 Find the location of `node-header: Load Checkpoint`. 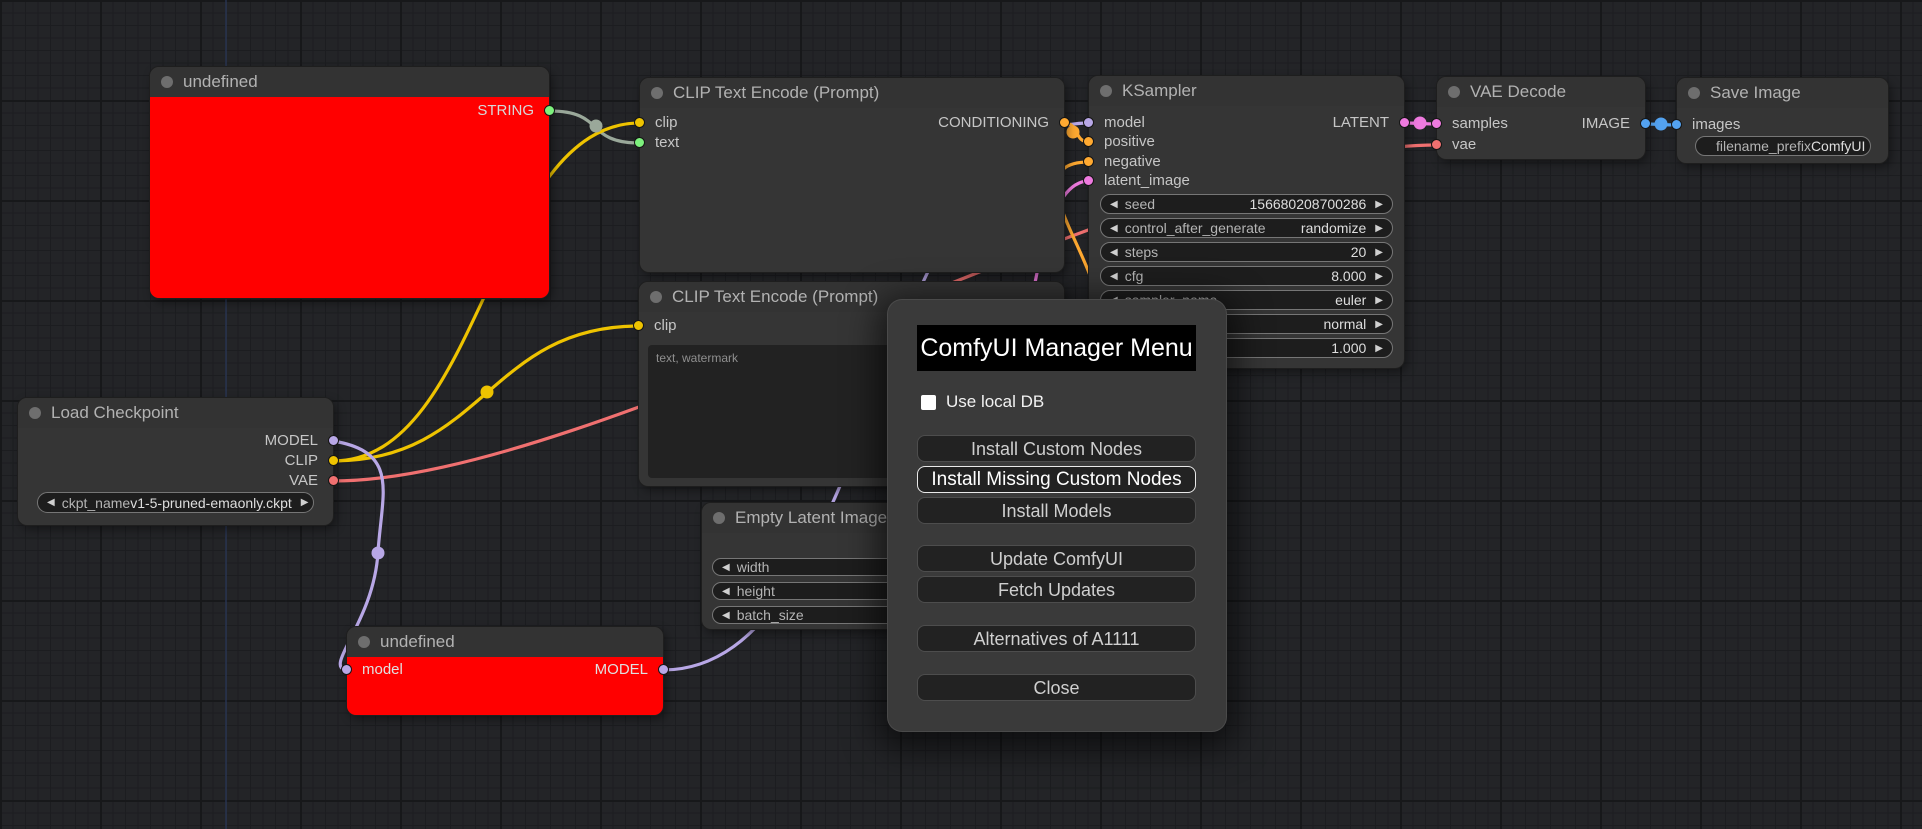

node-header: Load Checkpoint is located at coordinates (175, 413).